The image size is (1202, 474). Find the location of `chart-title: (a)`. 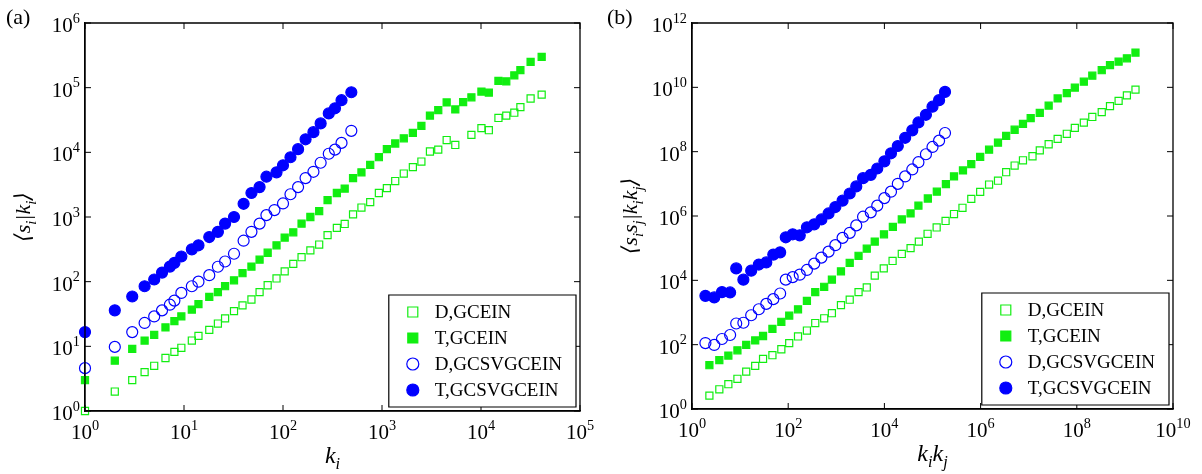

chart-title: (a) is located at coordinates (18, 16).